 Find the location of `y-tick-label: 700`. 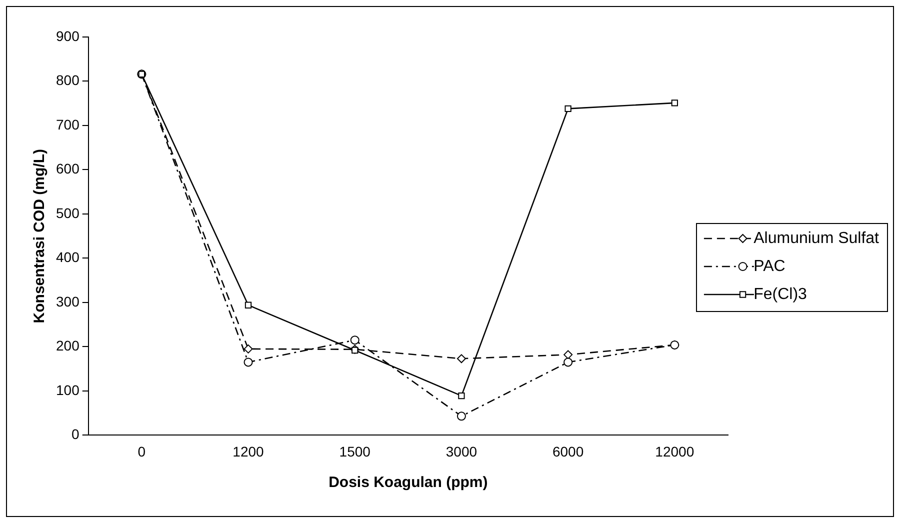

y-tick-label: 700 is located at coordinates (68, 124).